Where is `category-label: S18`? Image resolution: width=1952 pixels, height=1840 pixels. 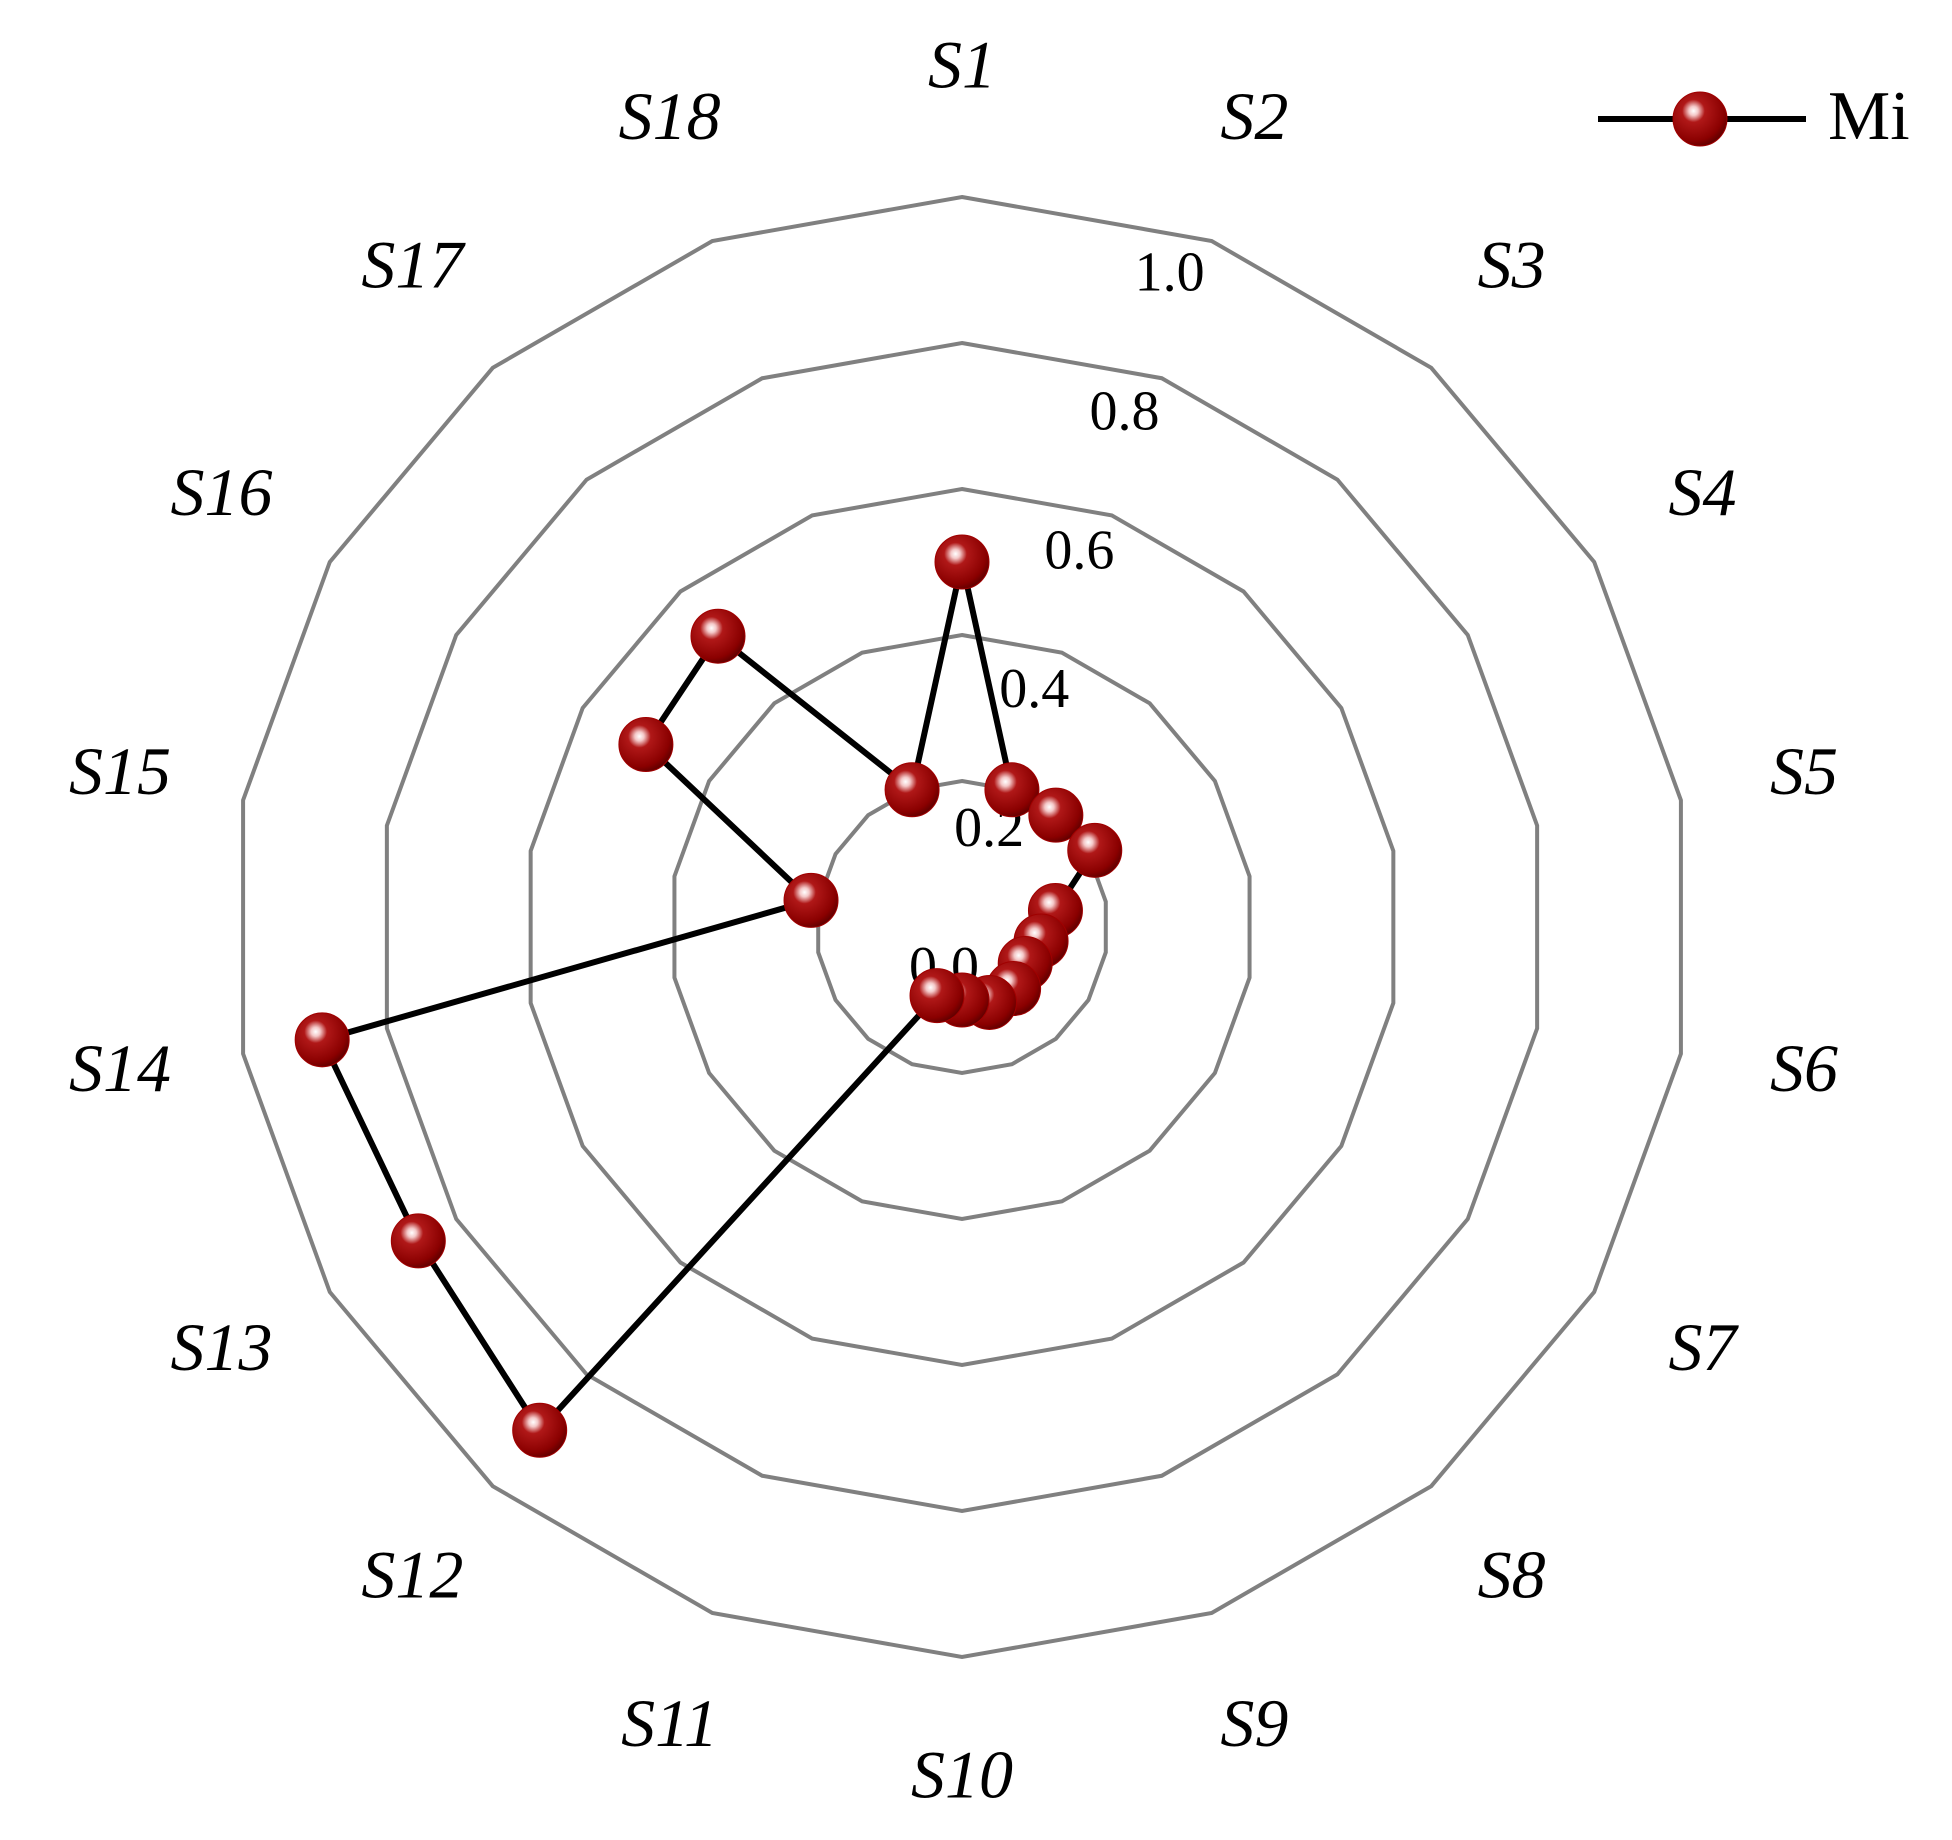
category-label: S18 is located at coordinates (670, 116).